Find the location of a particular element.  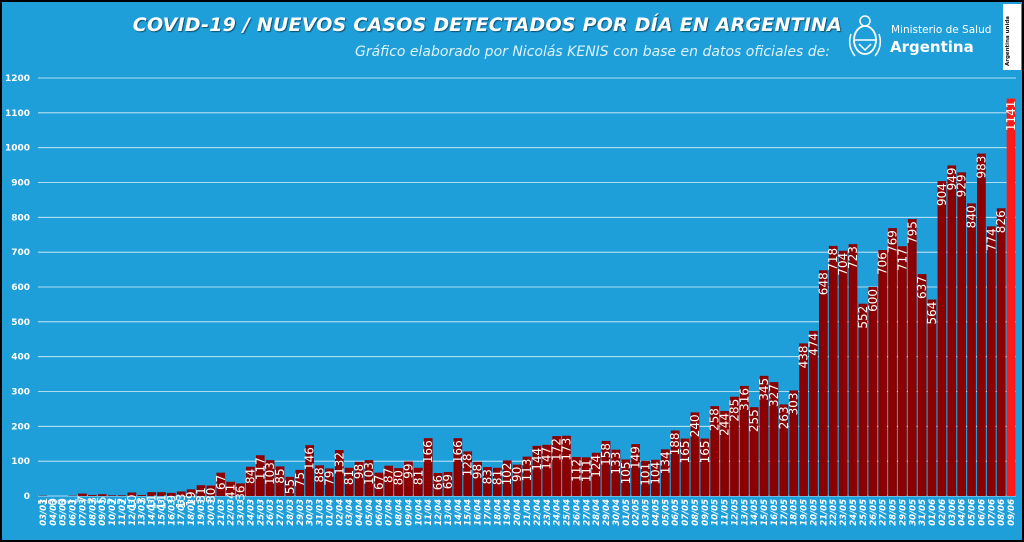

x-tick-label: 14/05 is located at coordinates (755, 512).